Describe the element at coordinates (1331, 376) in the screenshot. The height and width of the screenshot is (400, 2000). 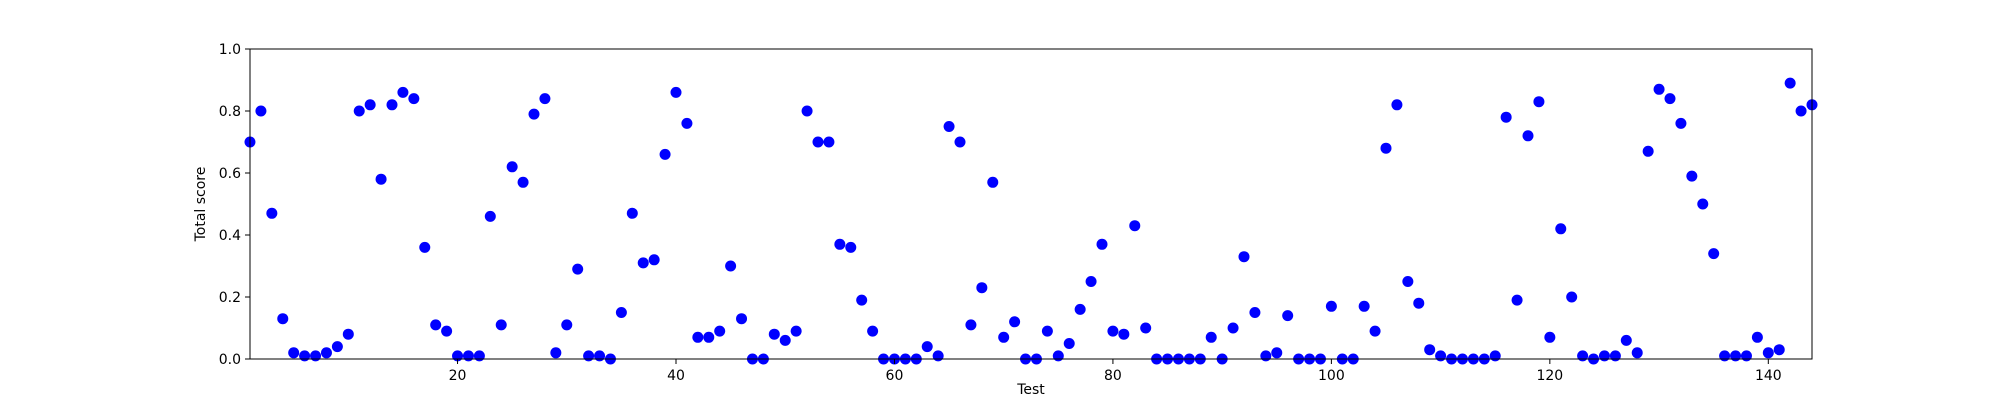
I see `x-tick-label: 100` at that location.